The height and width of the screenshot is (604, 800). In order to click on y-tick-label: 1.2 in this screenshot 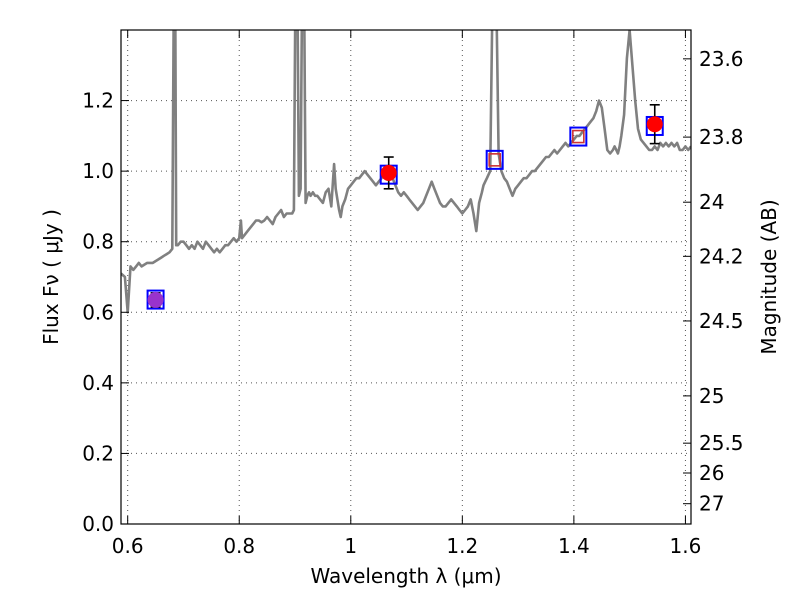, I will do `click(98, 101)`.